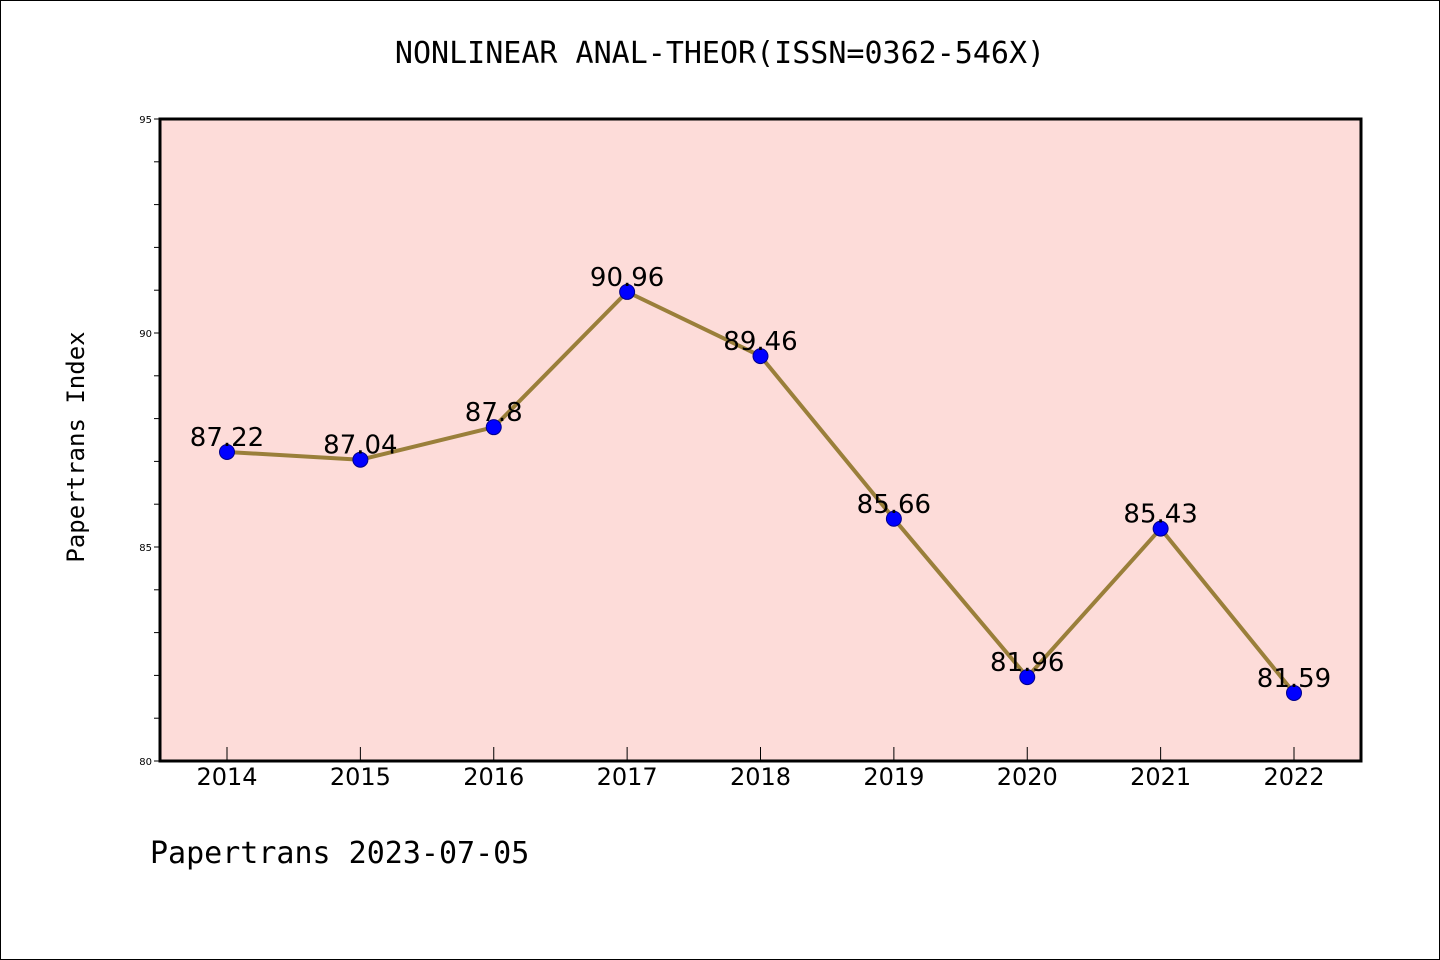  I want to click on data-label: 87.8, so click(494, 413).